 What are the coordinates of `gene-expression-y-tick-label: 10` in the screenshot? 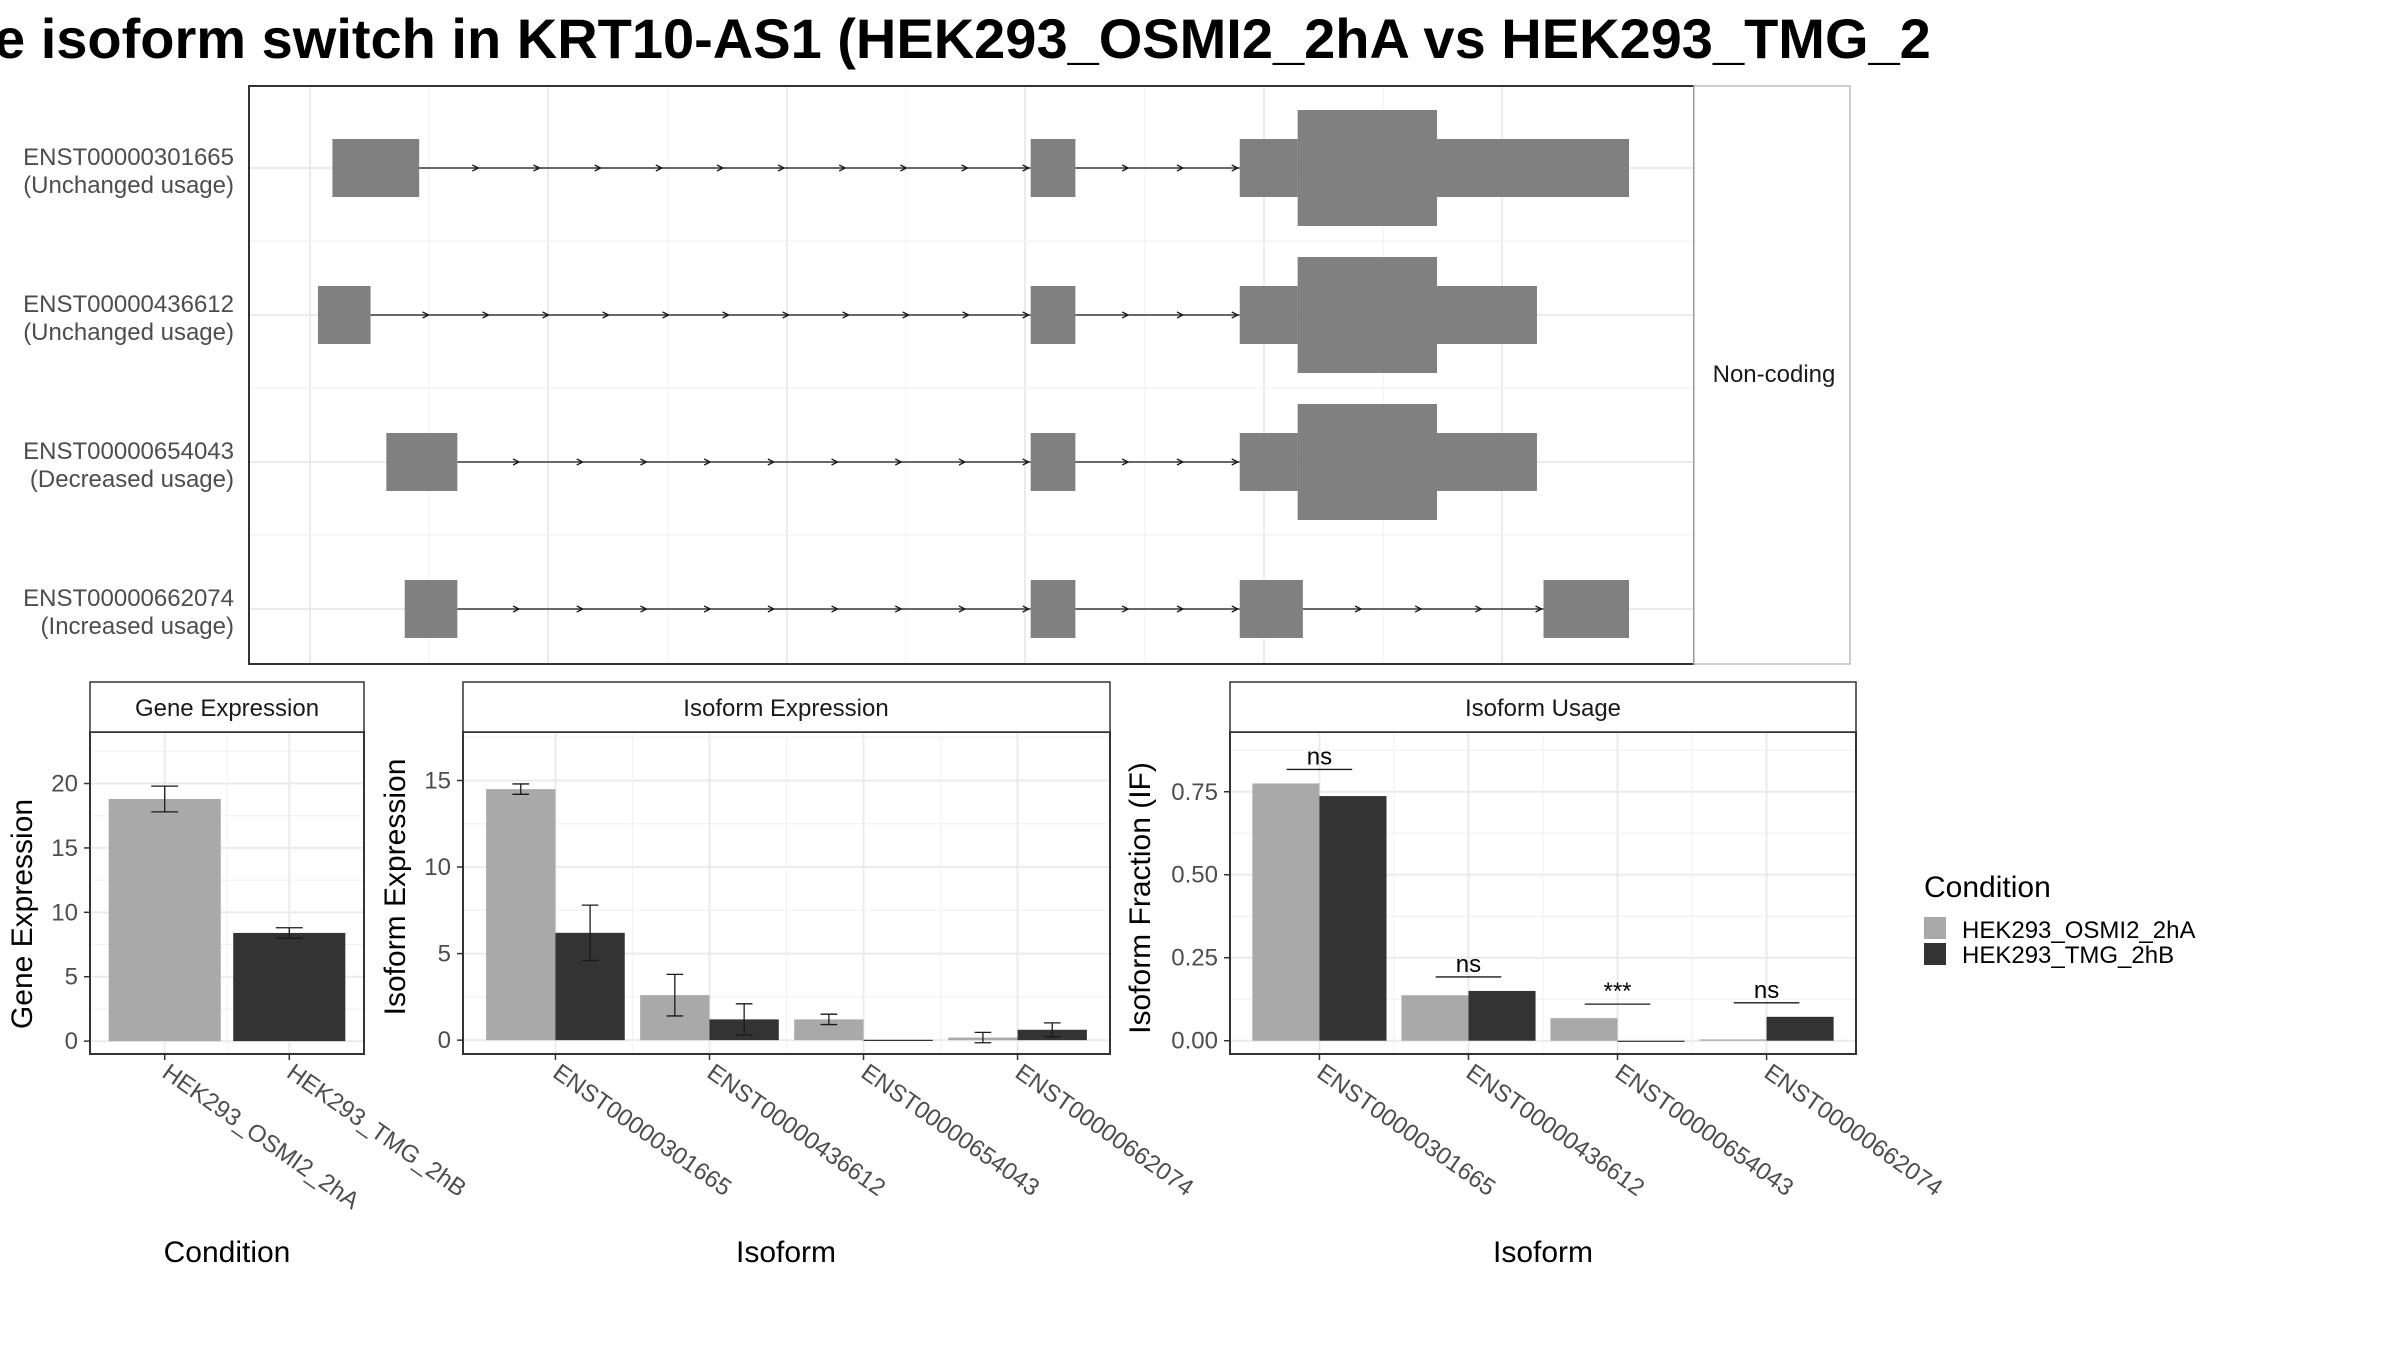 It's located at (64, 912).